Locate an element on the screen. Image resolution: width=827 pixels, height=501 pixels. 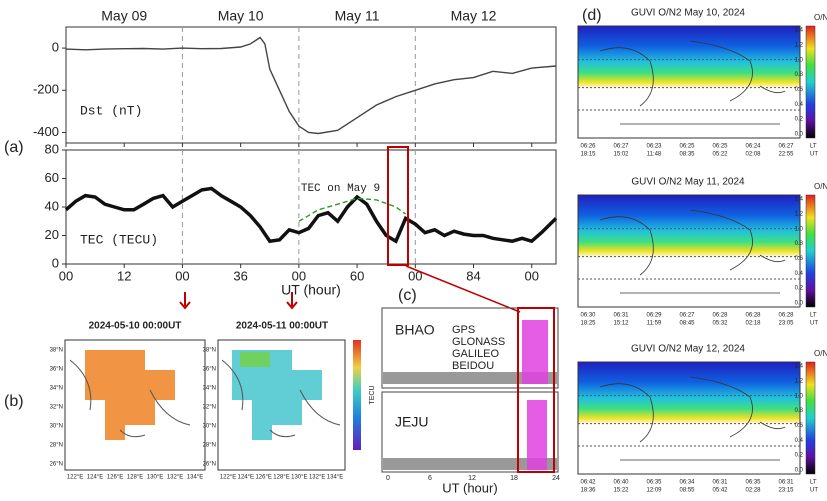
time-label: 06:34 is located at coordinates (687, 483).